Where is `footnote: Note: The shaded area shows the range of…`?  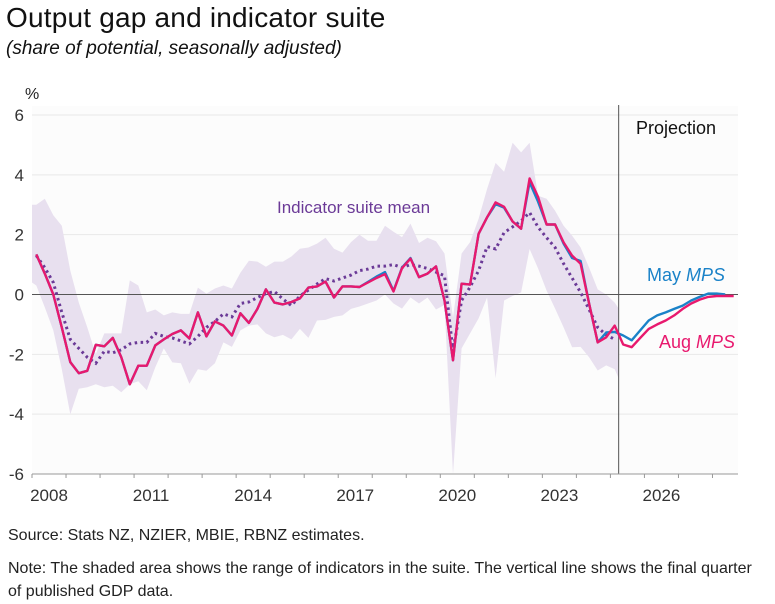
footnote: Note: The shaded area shows the range of… is located at coordinates (380, 580).